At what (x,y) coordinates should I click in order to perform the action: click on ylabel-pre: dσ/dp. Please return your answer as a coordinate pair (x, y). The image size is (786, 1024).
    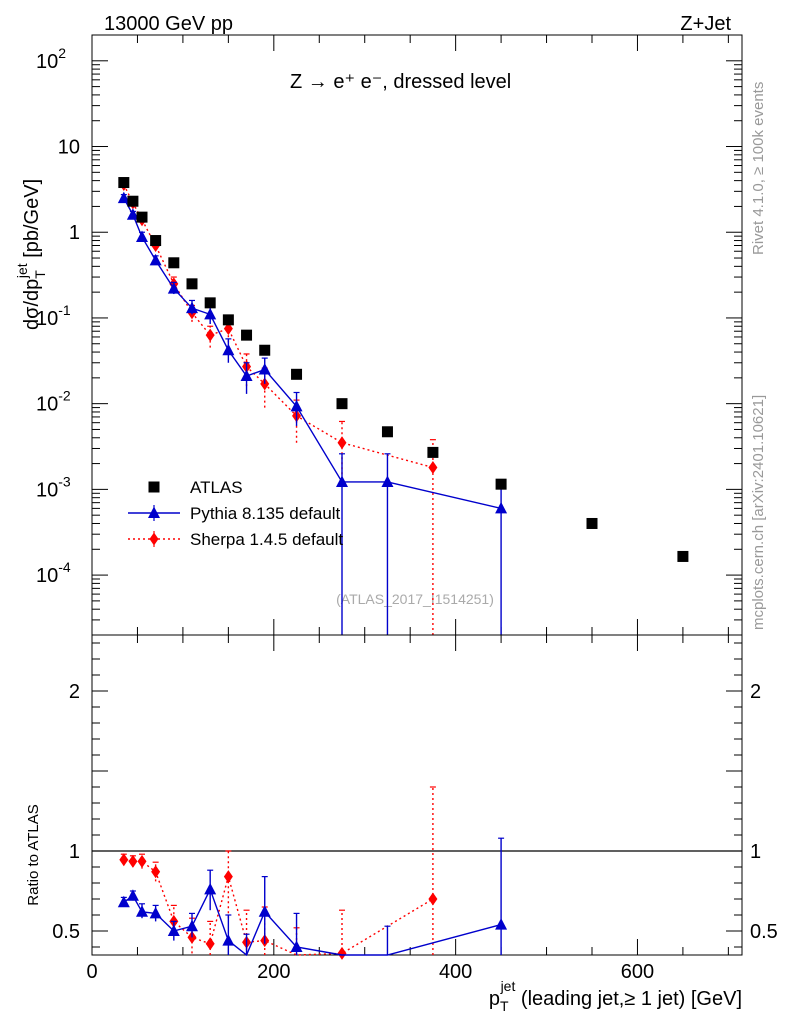
    Looking at the image, I should click on (32, 304).